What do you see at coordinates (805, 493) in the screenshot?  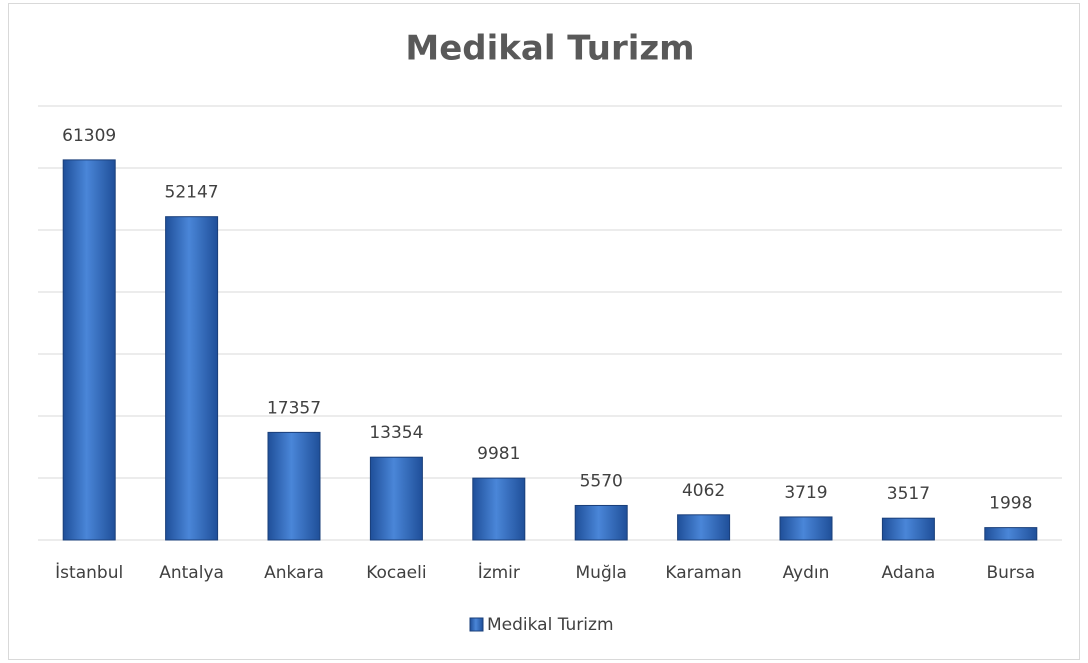 I see `data-label: 3719` at bounding box center [805, 493].